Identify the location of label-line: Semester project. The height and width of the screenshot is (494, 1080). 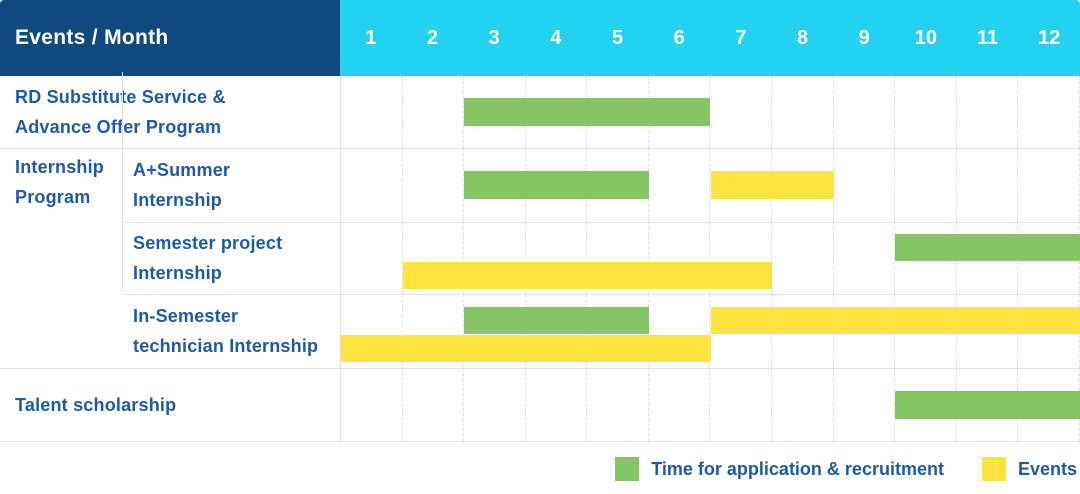
(208, 243).